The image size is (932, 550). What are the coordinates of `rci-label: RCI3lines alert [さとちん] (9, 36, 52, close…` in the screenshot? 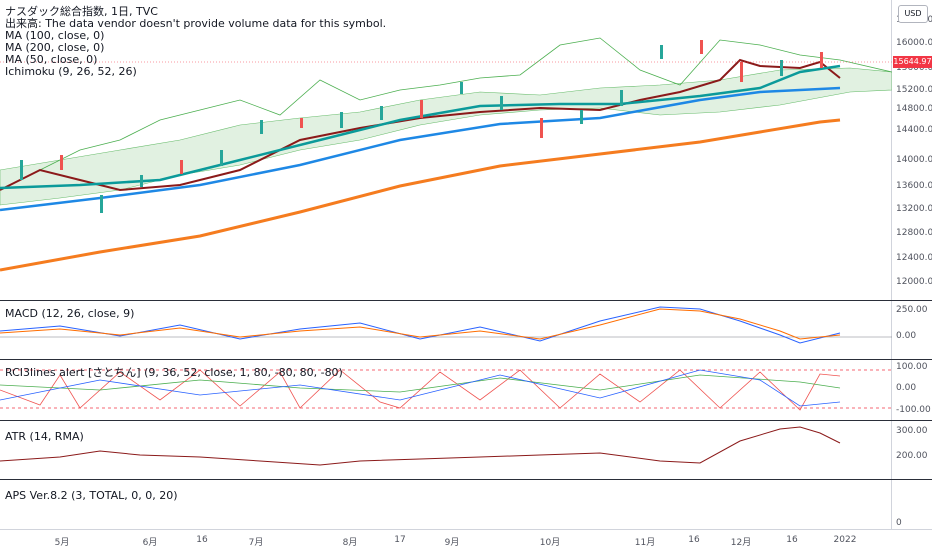 It's located at (174, 372).